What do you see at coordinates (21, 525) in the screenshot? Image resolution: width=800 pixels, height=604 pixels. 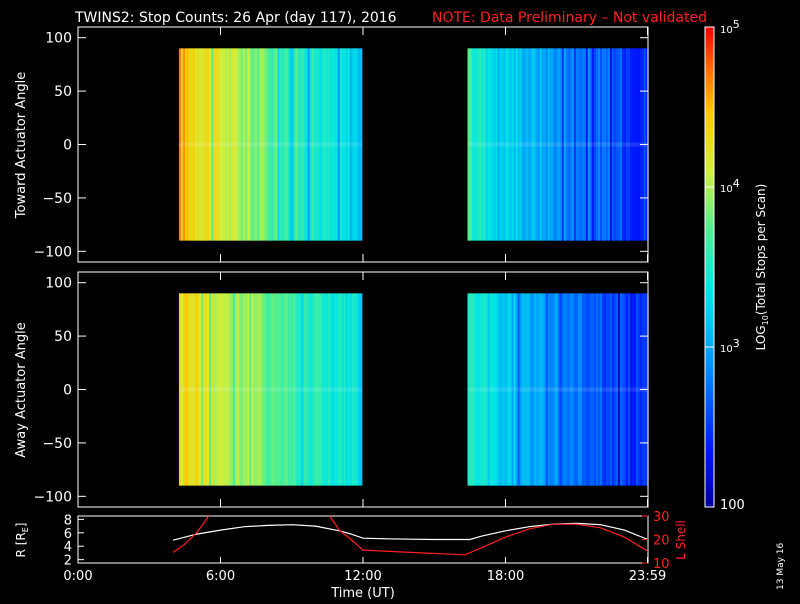 I see `r-label-end: ]` at bounding box center [21, 525].